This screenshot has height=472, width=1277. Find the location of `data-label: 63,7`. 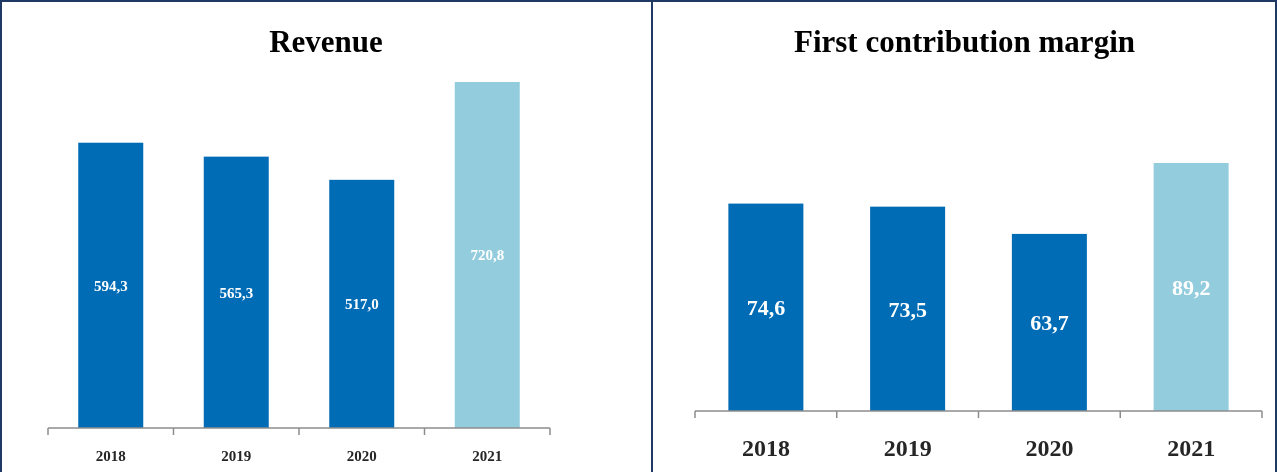

data-label: 63,7 is located at coordinates (1049, 323).